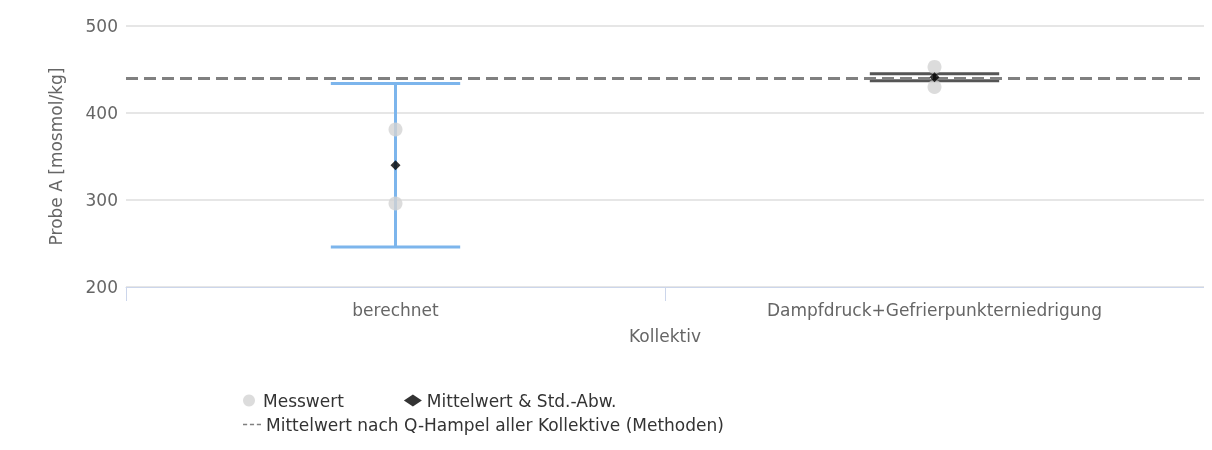  I want to click on y-tick-label: 500, so click(101, 26).